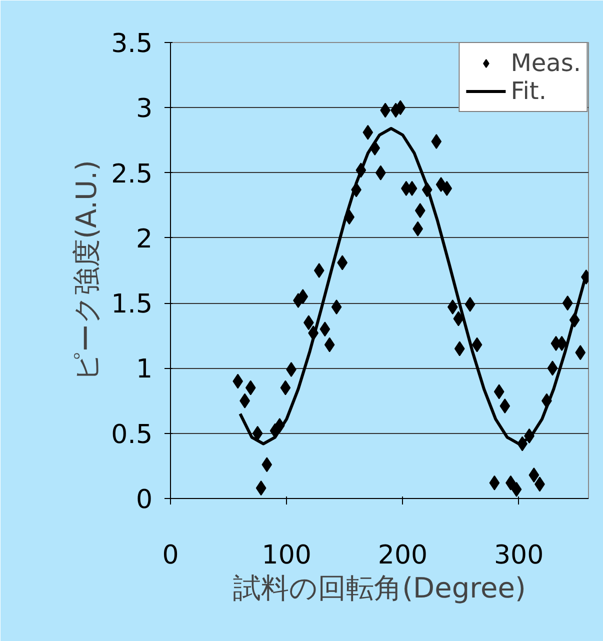 Image resolution: width=603 pixels, height=641 pixels. Describe the element at coordinates (144, 109) in the screenshot. I see `y-tick-label: 3` at that location.